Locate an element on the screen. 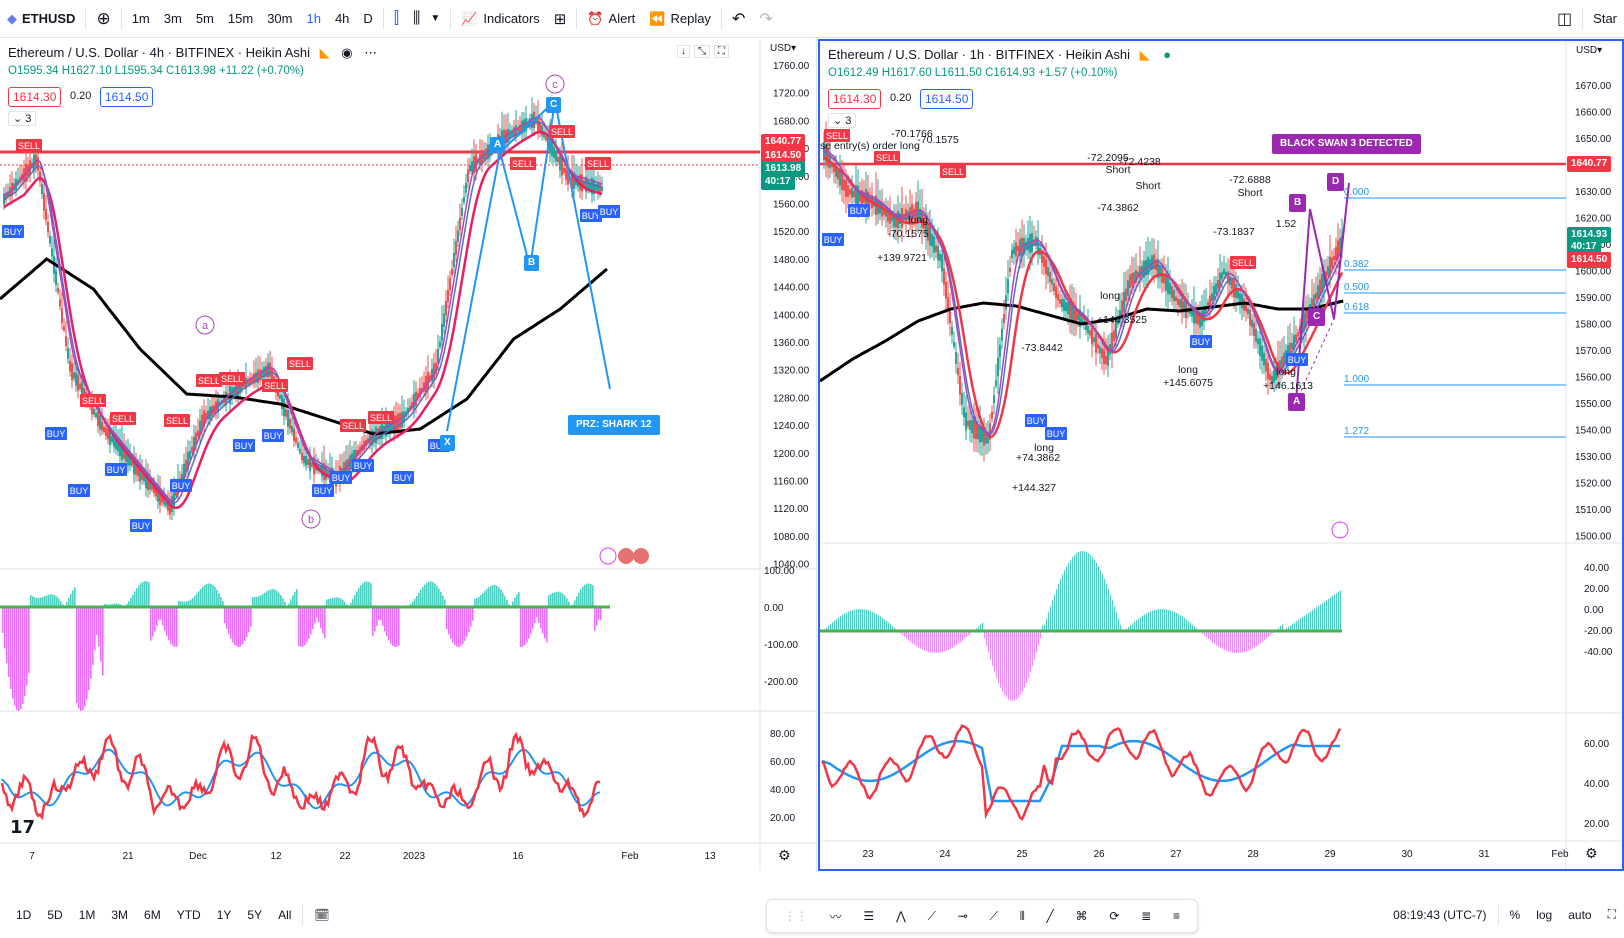 Image resolution: width=1624 pixels, height=938 pixels. right-currency: USD▾ is located at coordinates (1589, 50).